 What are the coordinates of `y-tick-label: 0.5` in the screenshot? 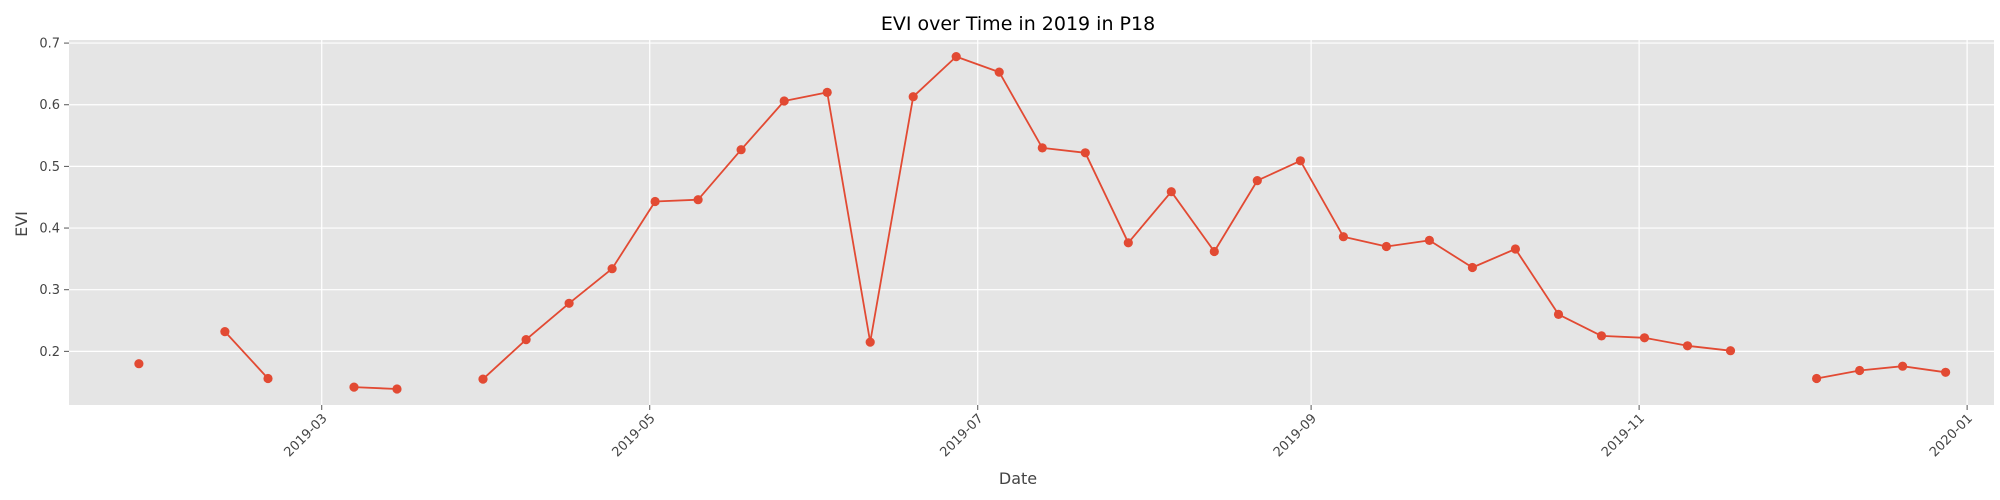 It's located at (49, 167).